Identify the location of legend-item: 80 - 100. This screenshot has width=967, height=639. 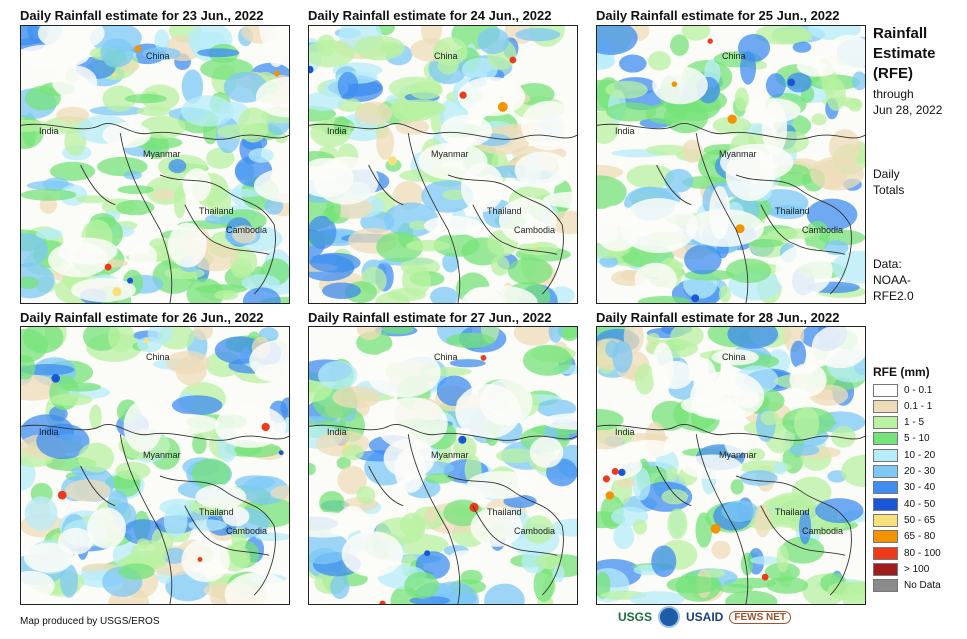
(907, 553).